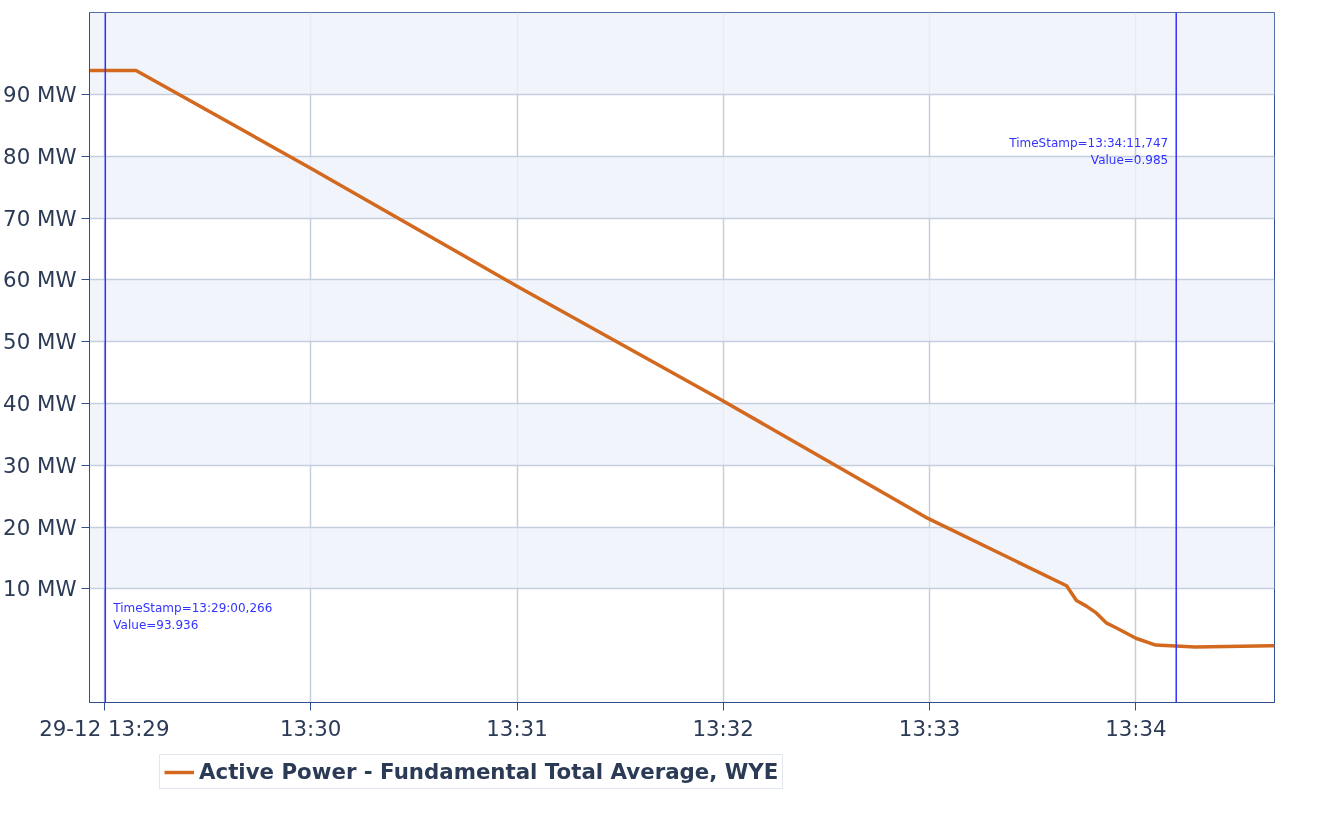 The image size is (1330, 831). What do you see at coordinates (489, 771) in the screenshot?
I see `legend-label: Active Power - Fundamental Total Average, WYE` at bounding box center [489, 771].